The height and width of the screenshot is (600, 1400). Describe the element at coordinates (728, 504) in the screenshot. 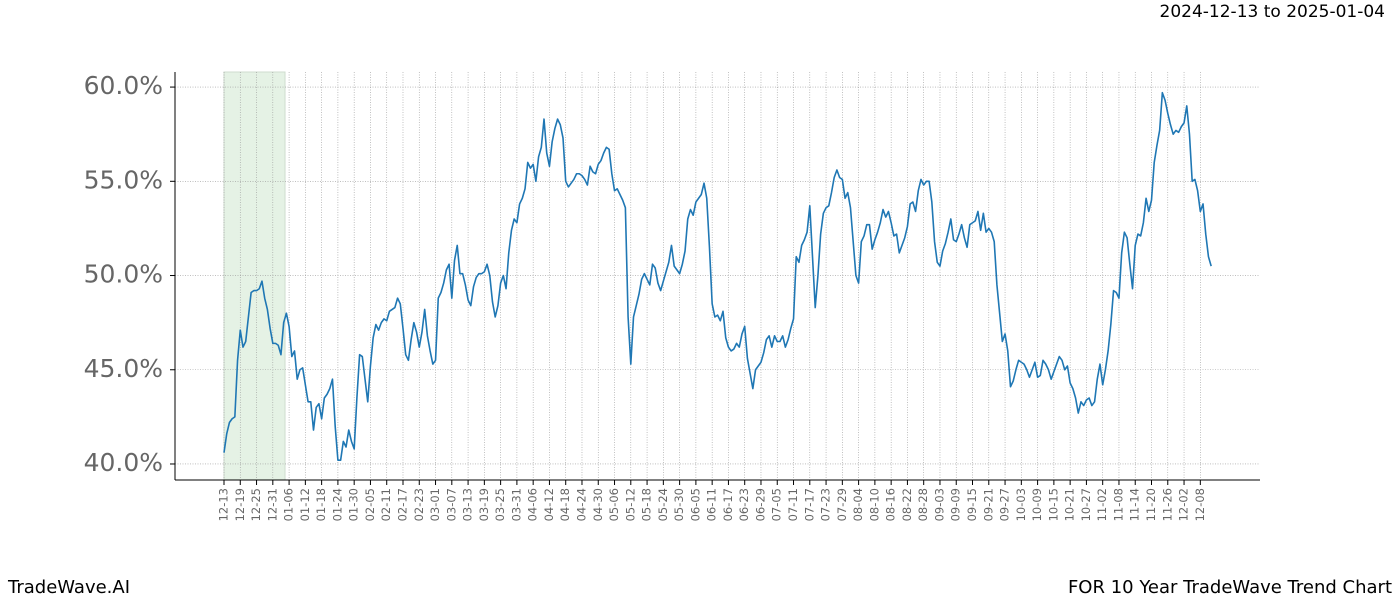

I see `x-tick-label: 06-17` at that location.